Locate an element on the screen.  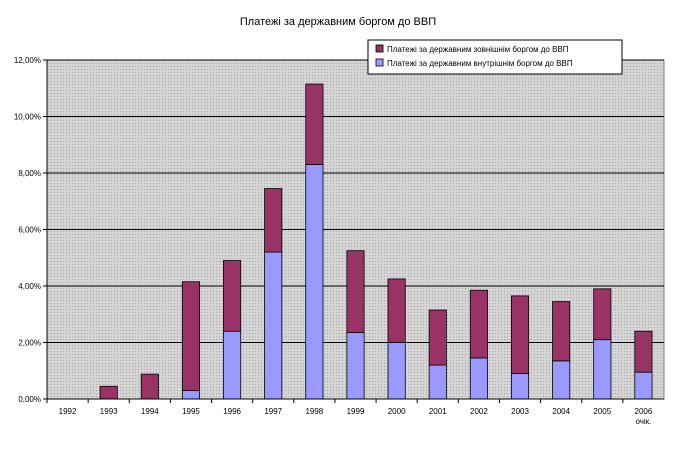
x-tick-label: 2002 is located at coordinates (479, 411).